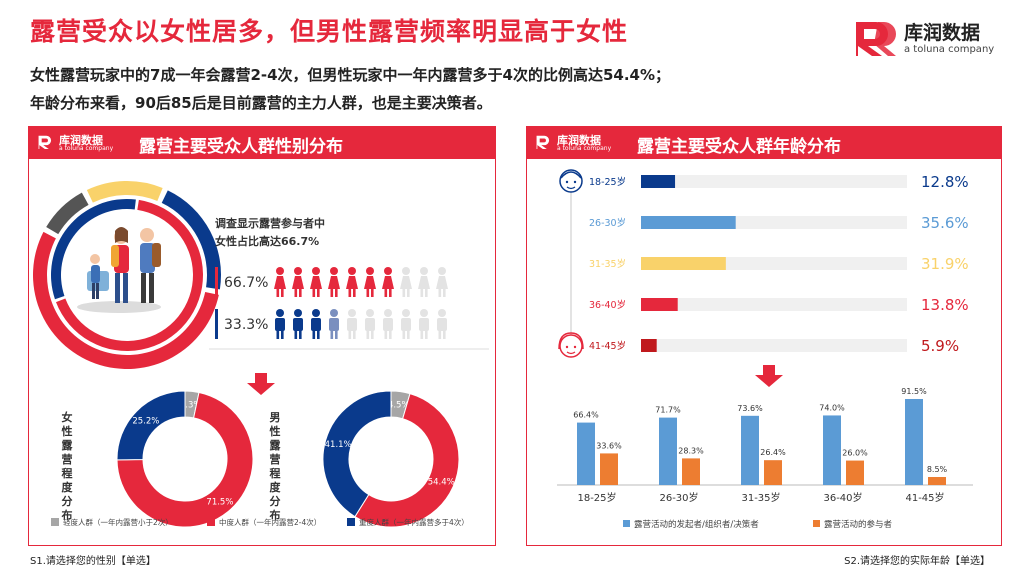  I want to click on age-bar-value: 35.6%, so click(945, 223).